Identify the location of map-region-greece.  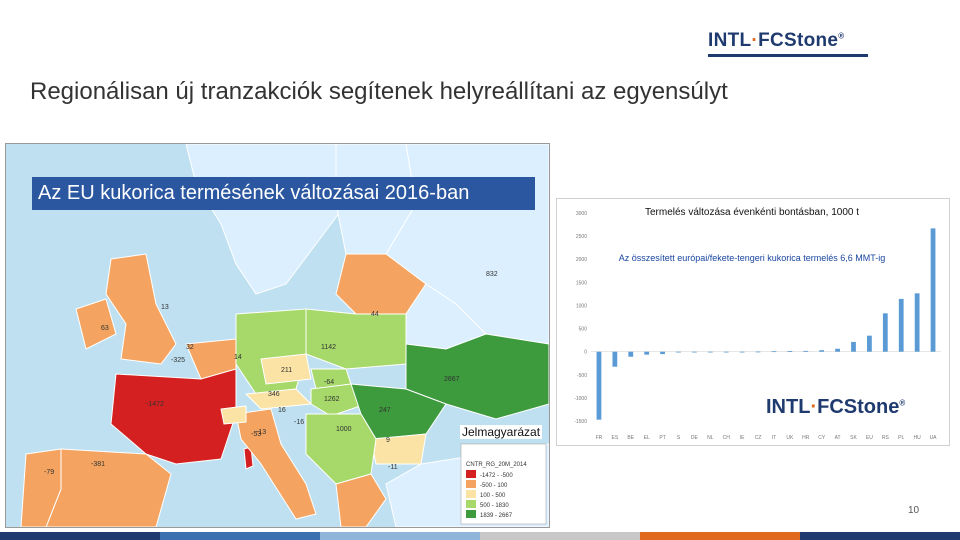
(361, 500).